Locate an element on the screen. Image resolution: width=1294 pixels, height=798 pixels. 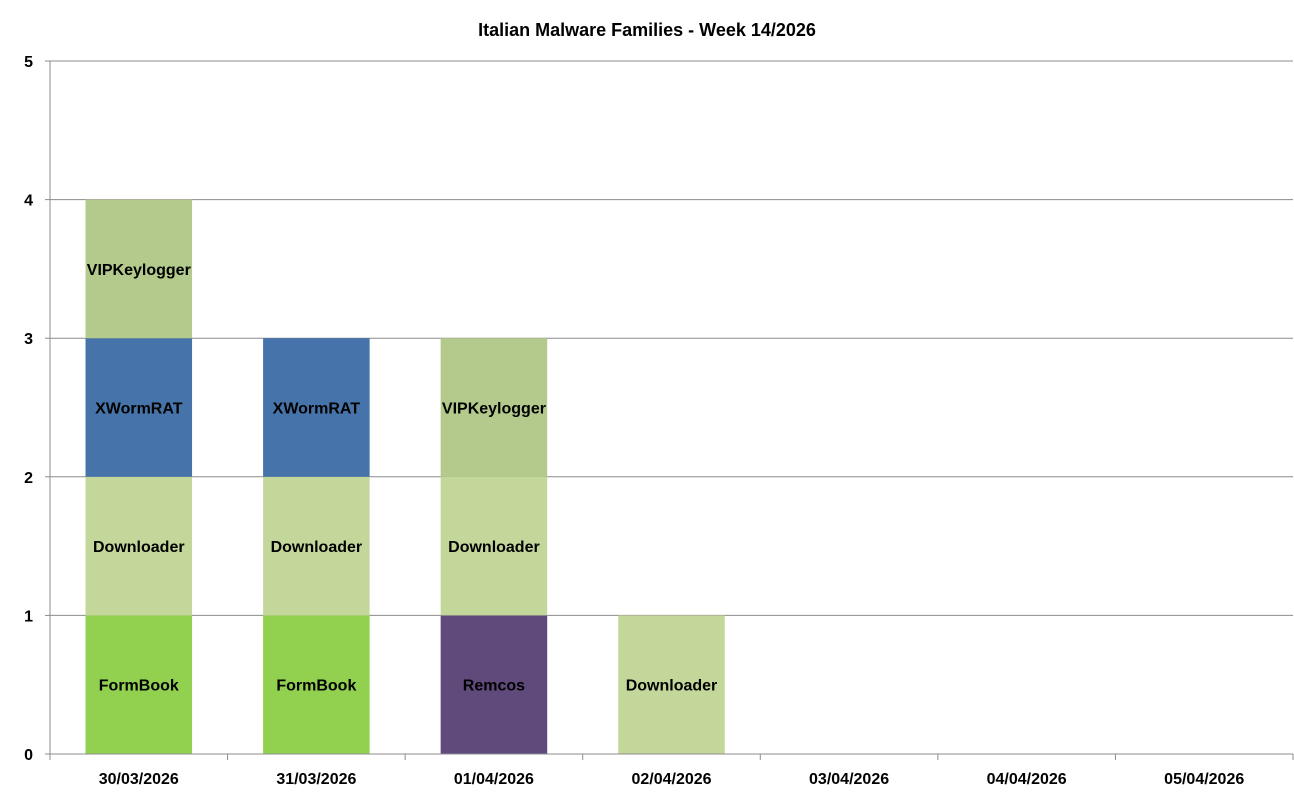
bar-segment-label: Remcos is located at coordinates (494, 686).